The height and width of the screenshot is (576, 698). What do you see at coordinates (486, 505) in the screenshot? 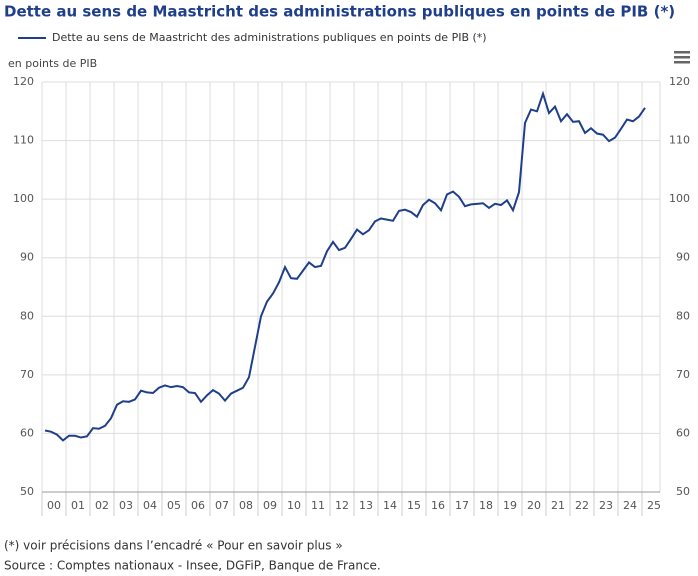
I see `x-tick-label: 18` at bounding box center [486, 505].